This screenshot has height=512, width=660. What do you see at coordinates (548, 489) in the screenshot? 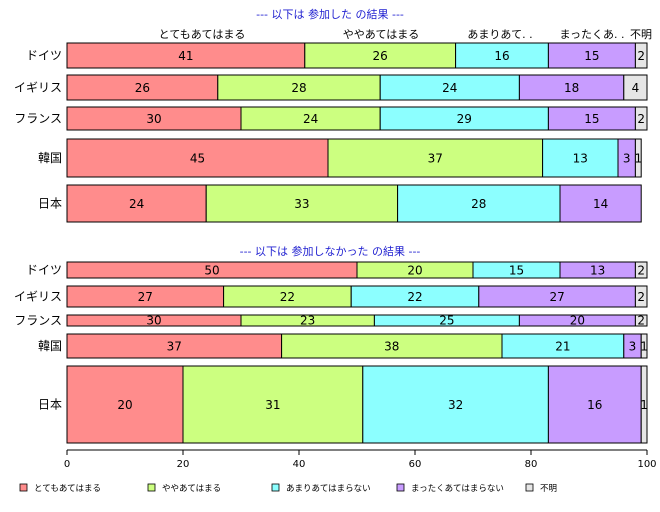
I see `legend-label: 不明` at bounding box center [548, 489].